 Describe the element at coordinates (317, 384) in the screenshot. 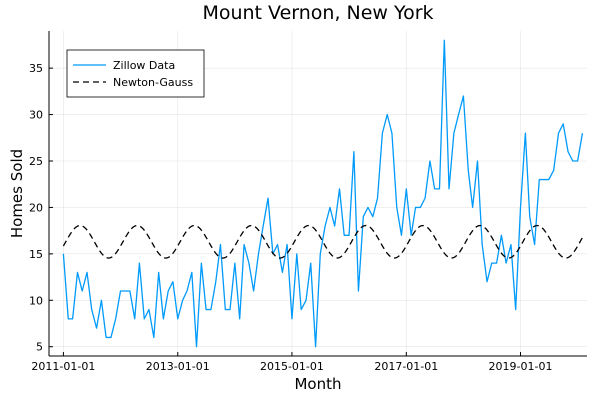

I see `x-axis-label: Month` at that location.